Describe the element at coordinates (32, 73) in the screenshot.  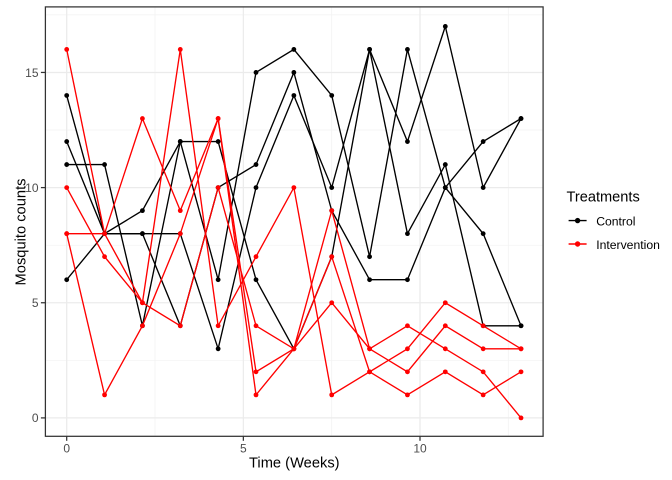
I see `svg-text: 15` at that location.